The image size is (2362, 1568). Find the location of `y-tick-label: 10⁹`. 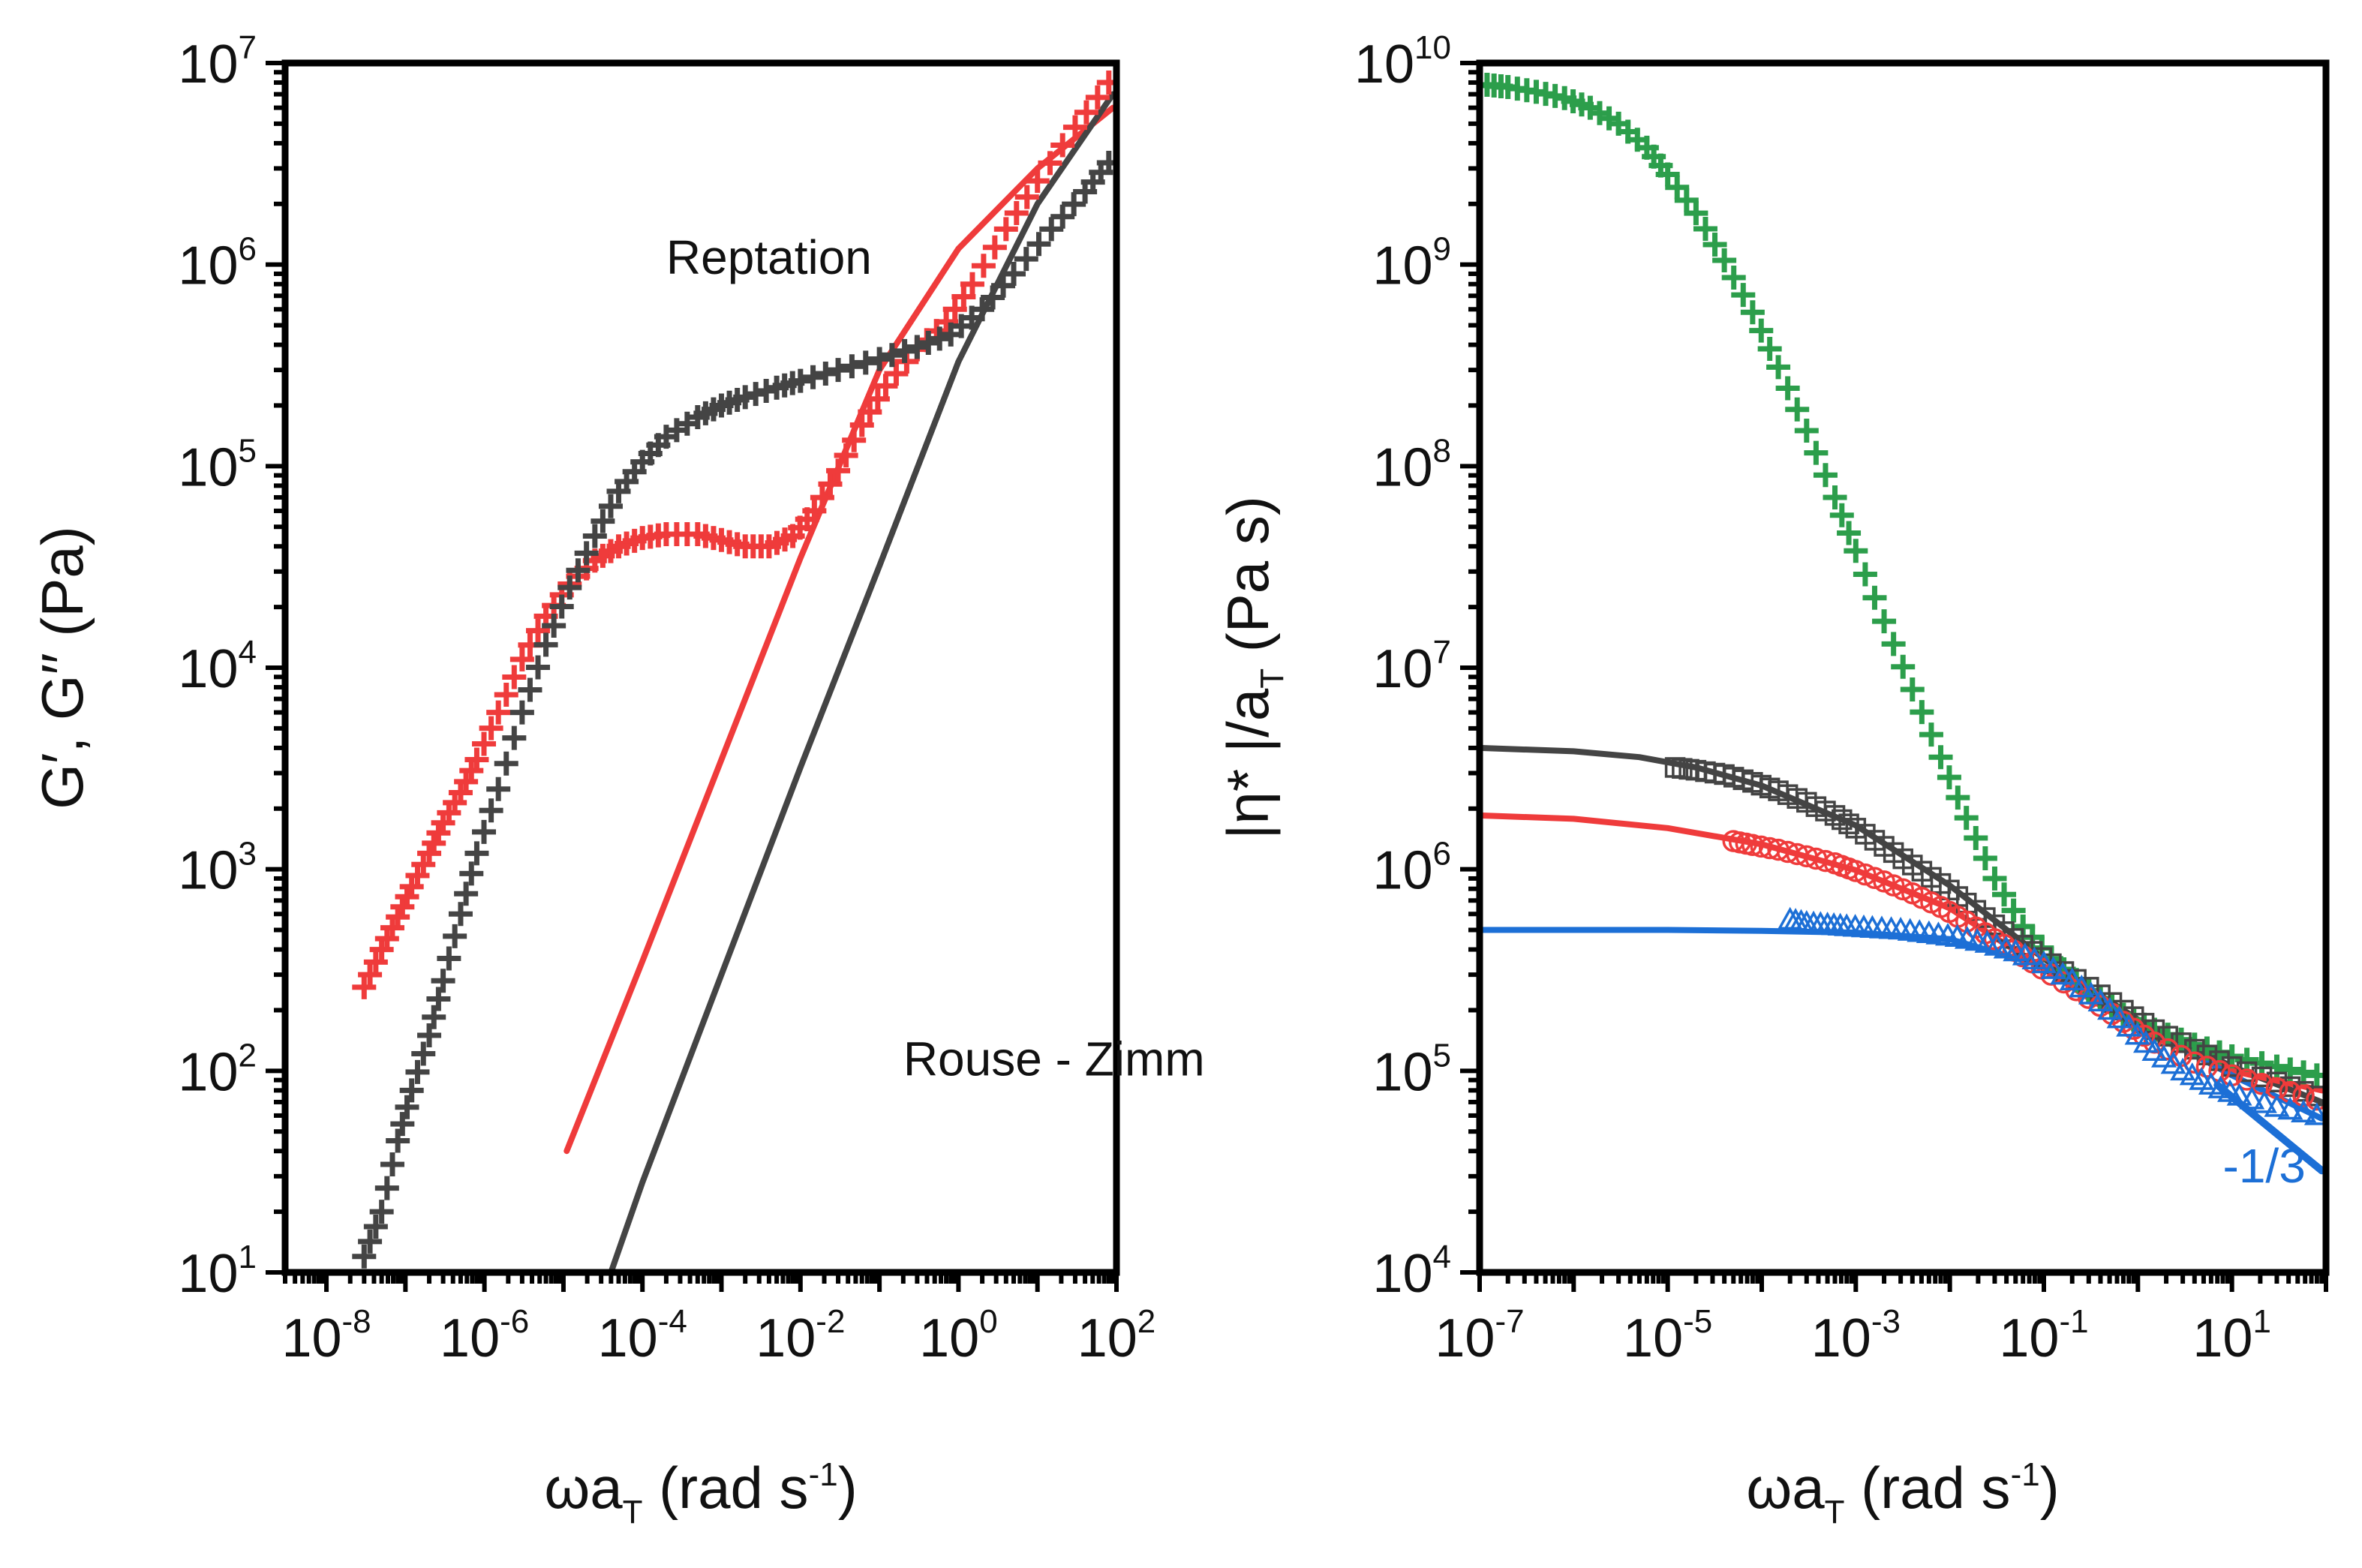

y-tick-label: 10⁹ is located at coordinates (1411, 264).